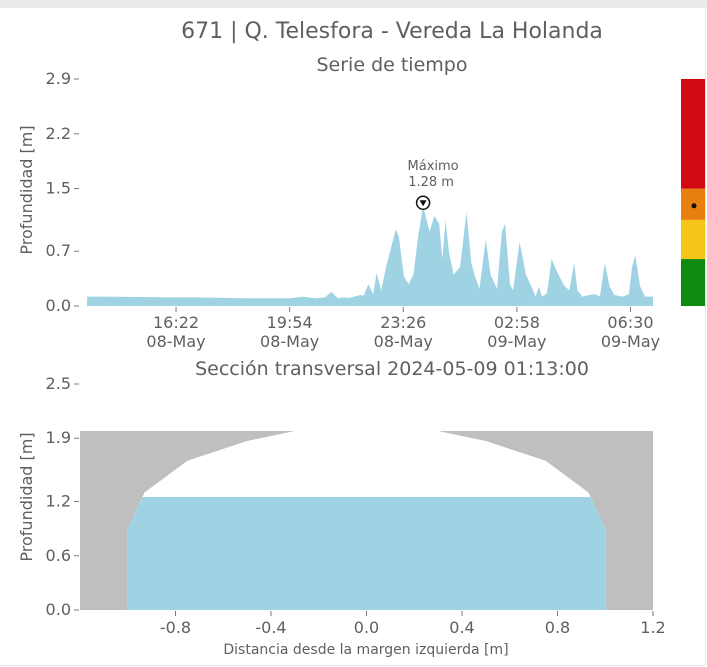 Image resolution: width=707 pixels, height=667 pixels. I want to click on y-tick-label: 2.2, so click(58, 133).